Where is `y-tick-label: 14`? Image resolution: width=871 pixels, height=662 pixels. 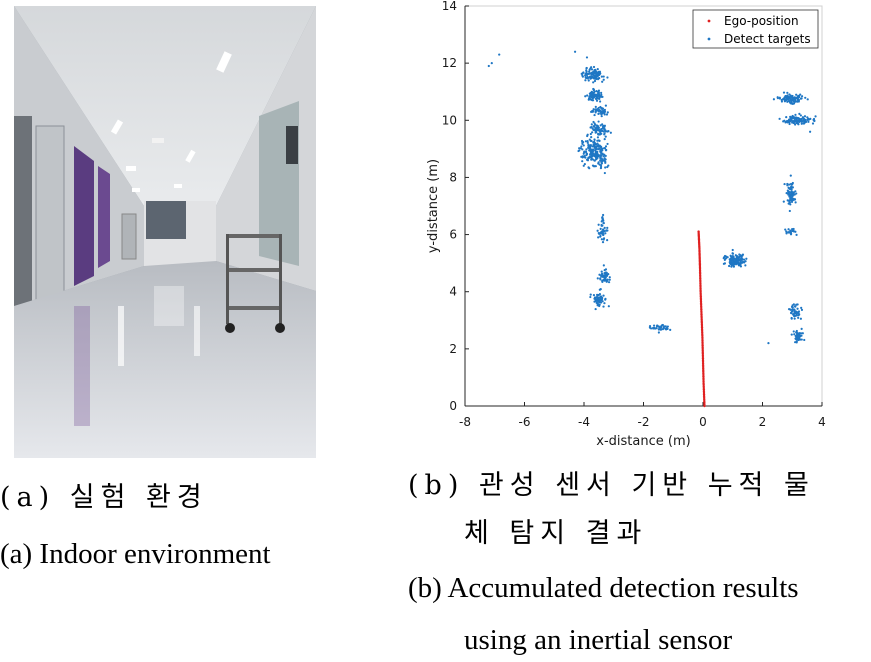 y-tick-label: 14 is located at coordinates (449, 6).